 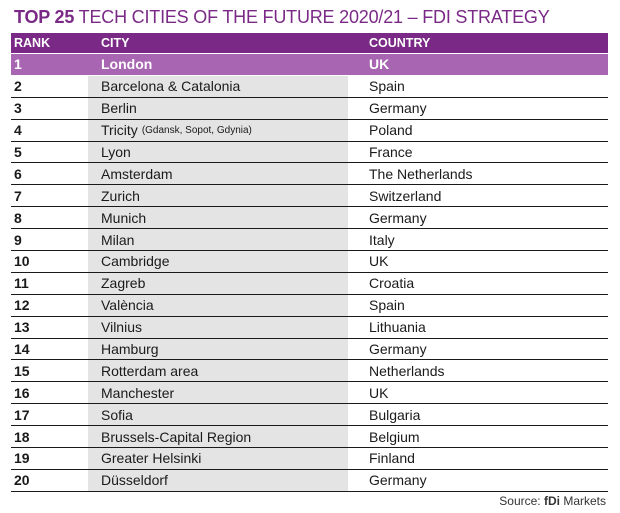 I want to click on table-row: 14 Hamburg Germany, so click(x=309, y=349).